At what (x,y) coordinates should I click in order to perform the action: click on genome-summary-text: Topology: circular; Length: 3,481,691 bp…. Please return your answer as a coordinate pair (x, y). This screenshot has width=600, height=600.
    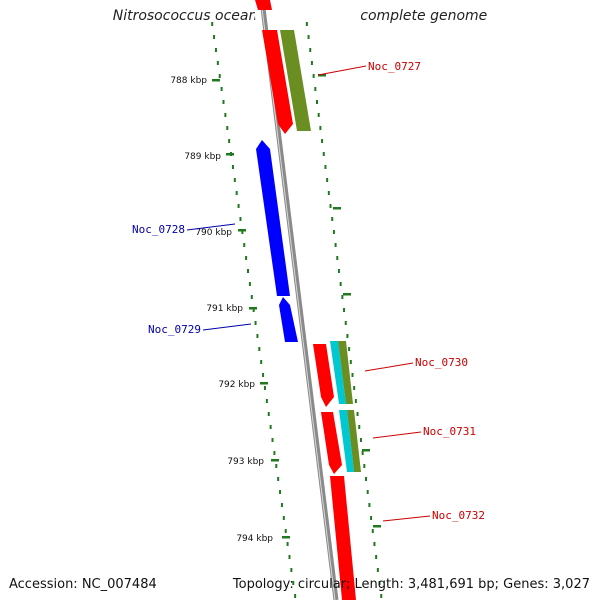
    Looking at the image, I should click on (411, 584).